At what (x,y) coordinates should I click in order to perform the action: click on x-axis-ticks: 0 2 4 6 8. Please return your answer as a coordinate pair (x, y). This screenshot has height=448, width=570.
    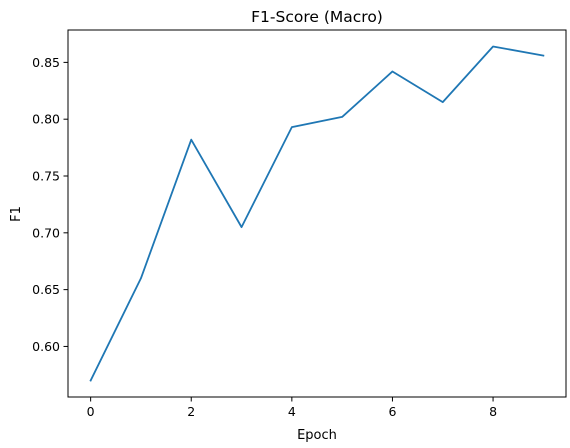
    Looking at the image, I should click on (292, 408).